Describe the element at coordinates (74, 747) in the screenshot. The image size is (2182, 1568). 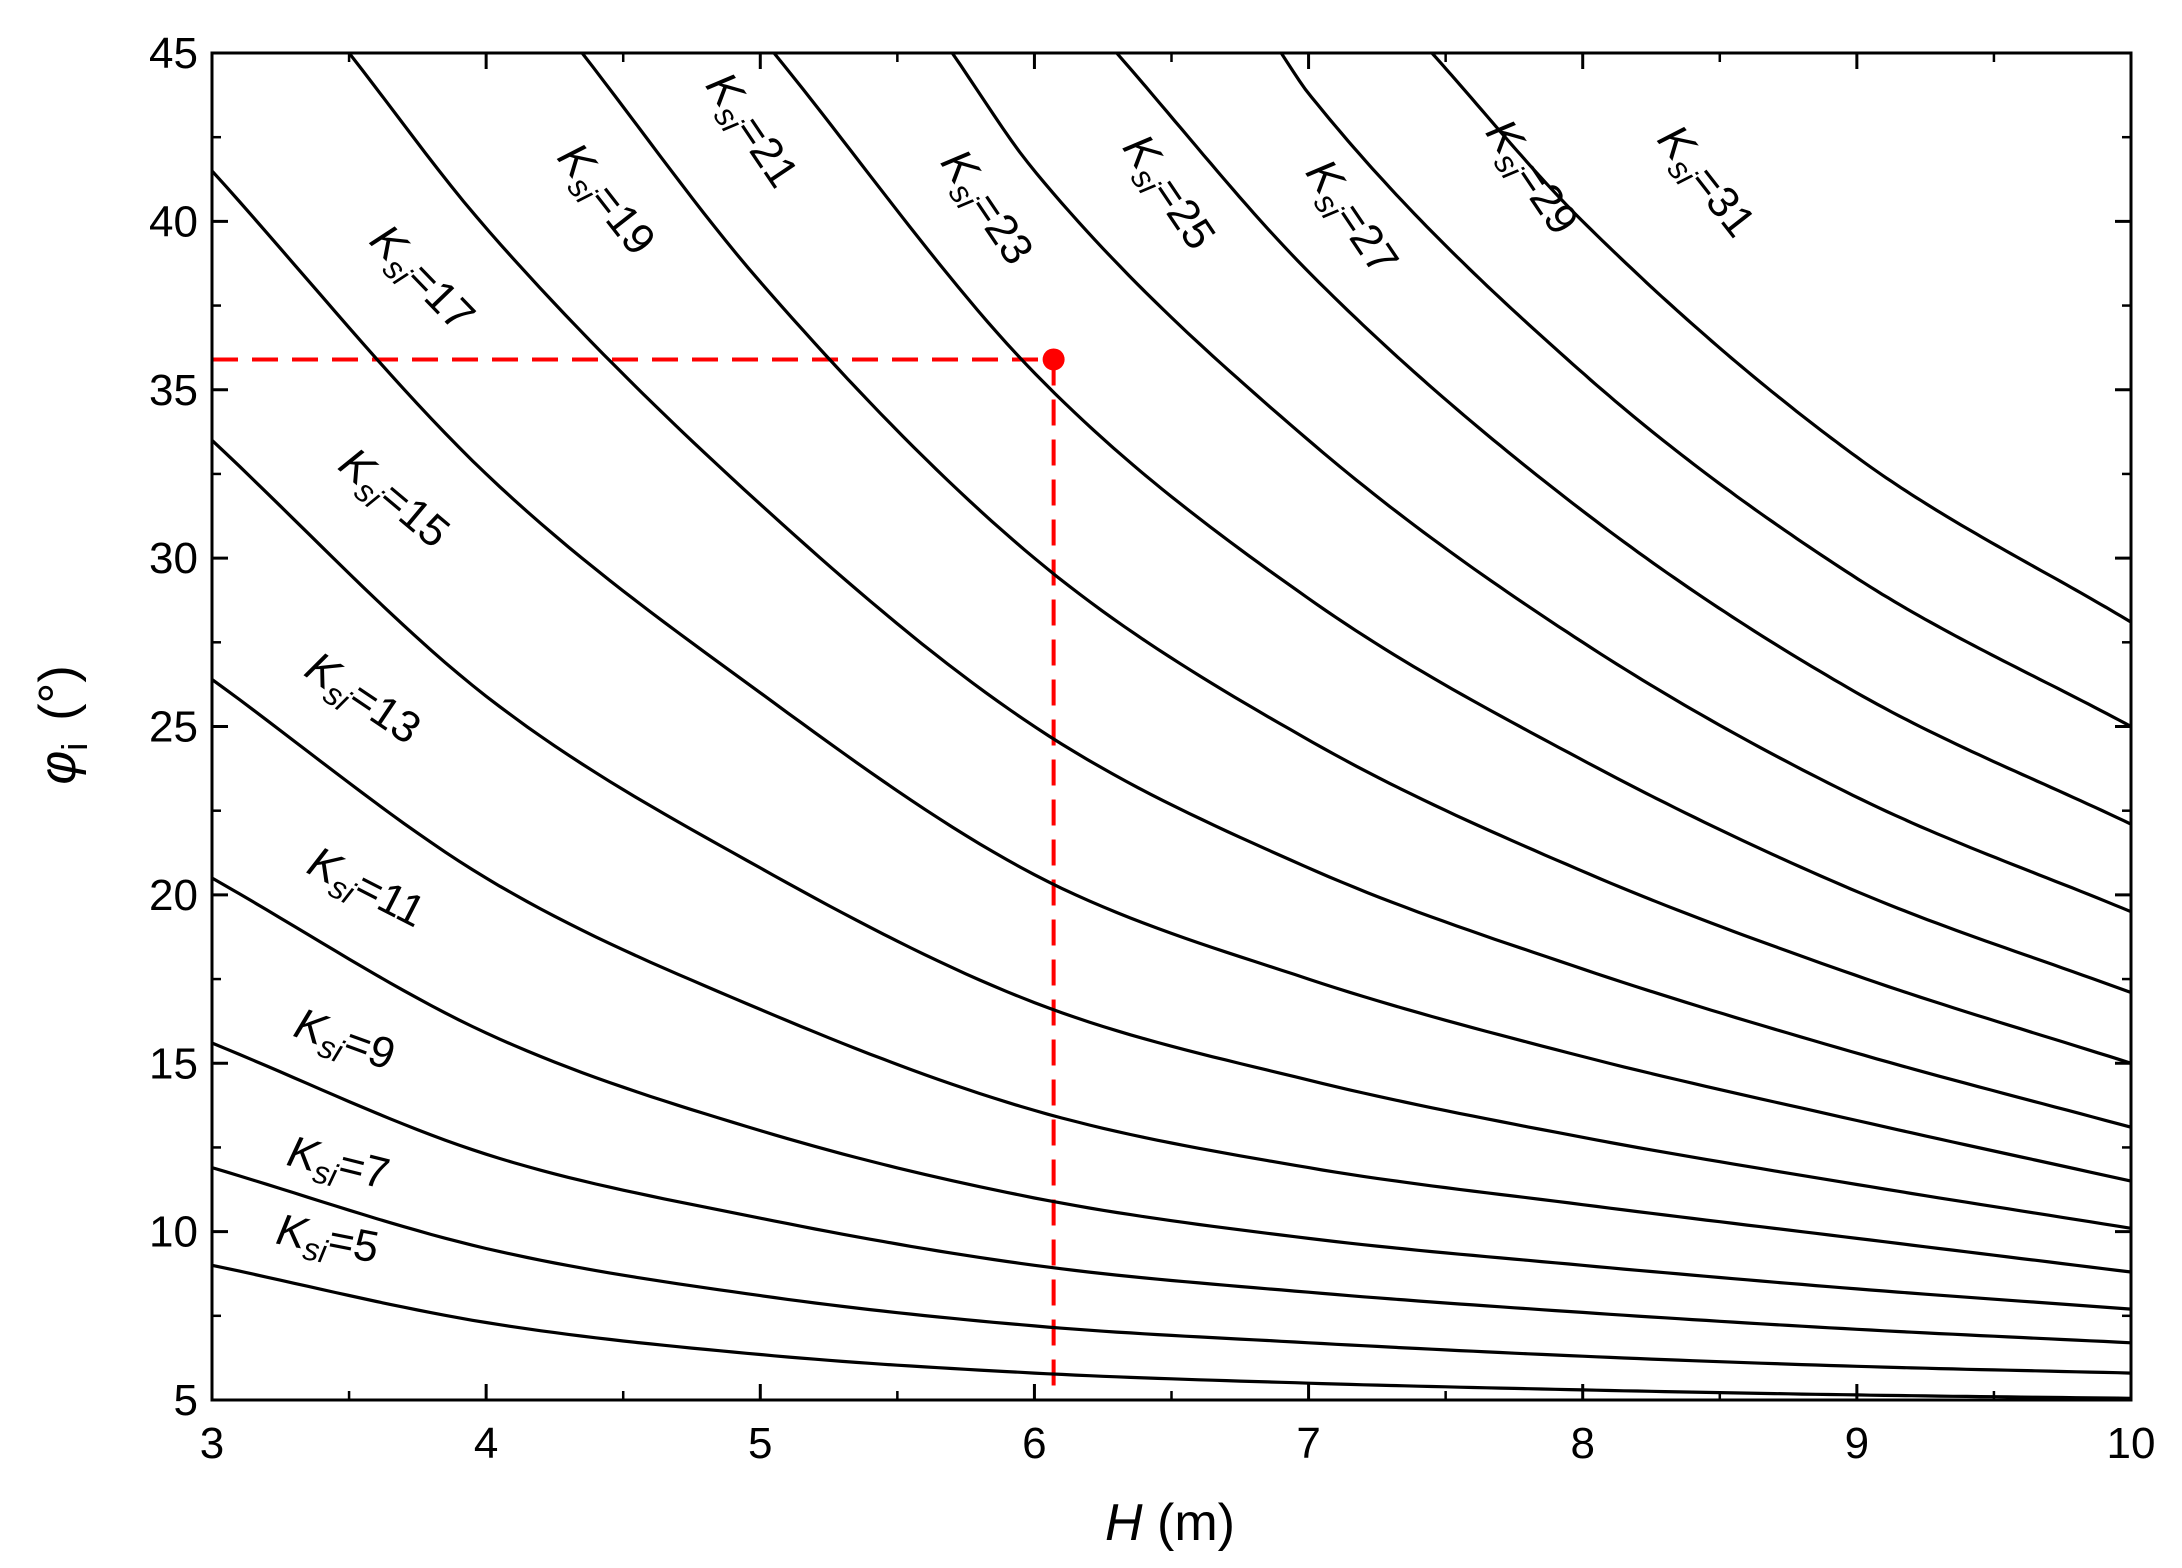
I see `y-axis-subscript: i` at that location.